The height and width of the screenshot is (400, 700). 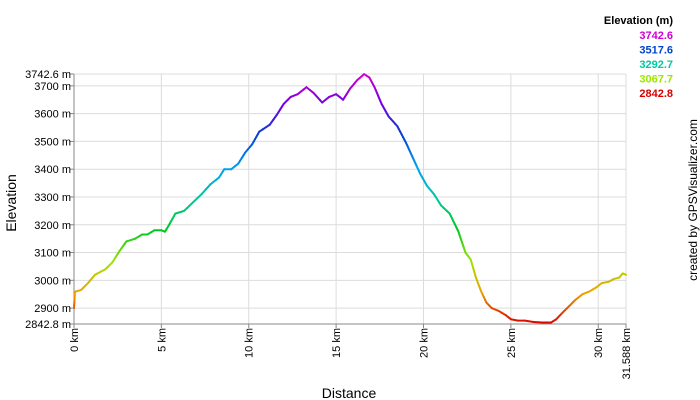 I want to click on legend-entry: 3292.7, so click(x=656, y=65).